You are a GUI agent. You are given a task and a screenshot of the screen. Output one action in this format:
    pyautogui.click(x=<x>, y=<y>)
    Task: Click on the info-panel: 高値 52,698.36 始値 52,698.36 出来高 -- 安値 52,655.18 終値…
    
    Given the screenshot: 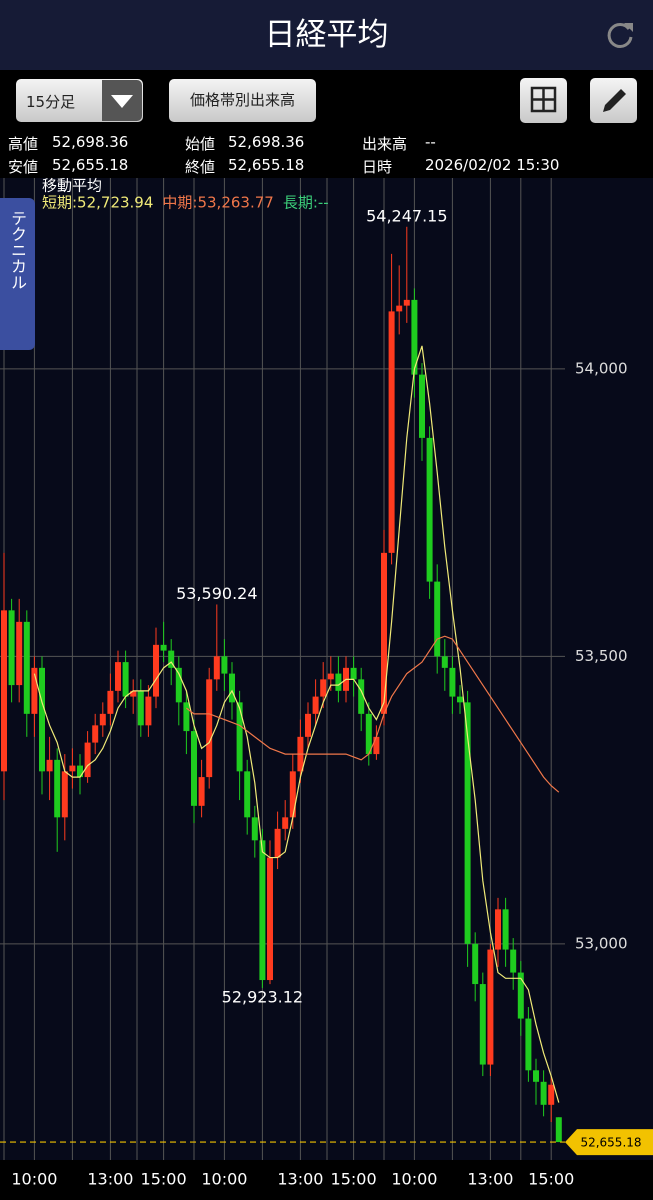 What is the action you would take?
    pyautogui.click(x=326, y=155)
    